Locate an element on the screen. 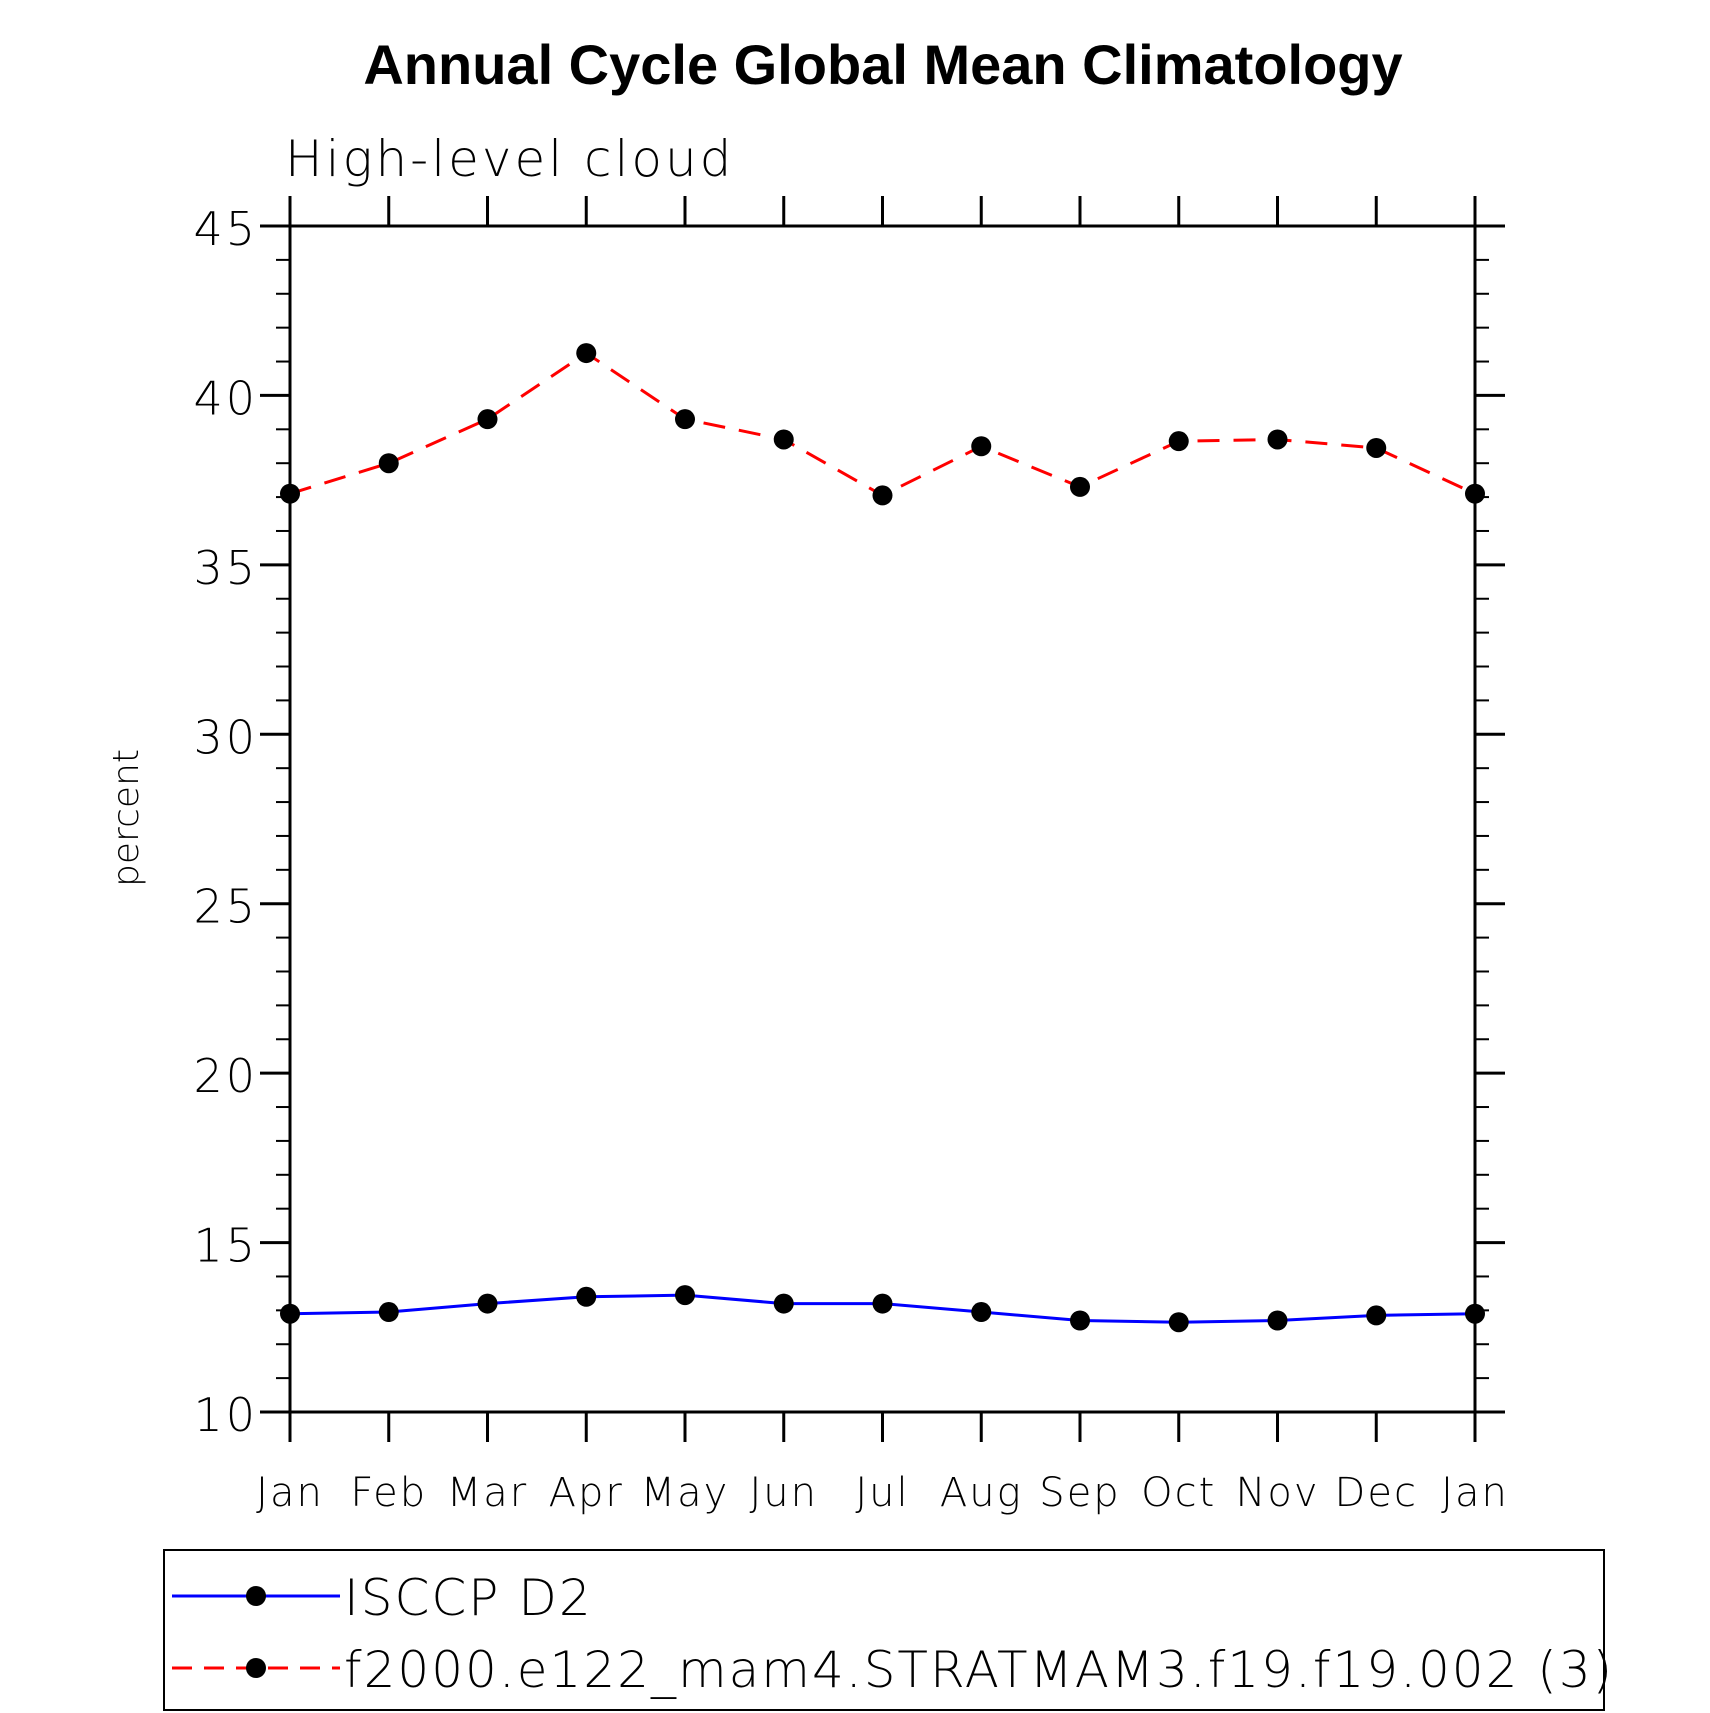  y-tick-label: 25 is located at coordinates (225, 907).